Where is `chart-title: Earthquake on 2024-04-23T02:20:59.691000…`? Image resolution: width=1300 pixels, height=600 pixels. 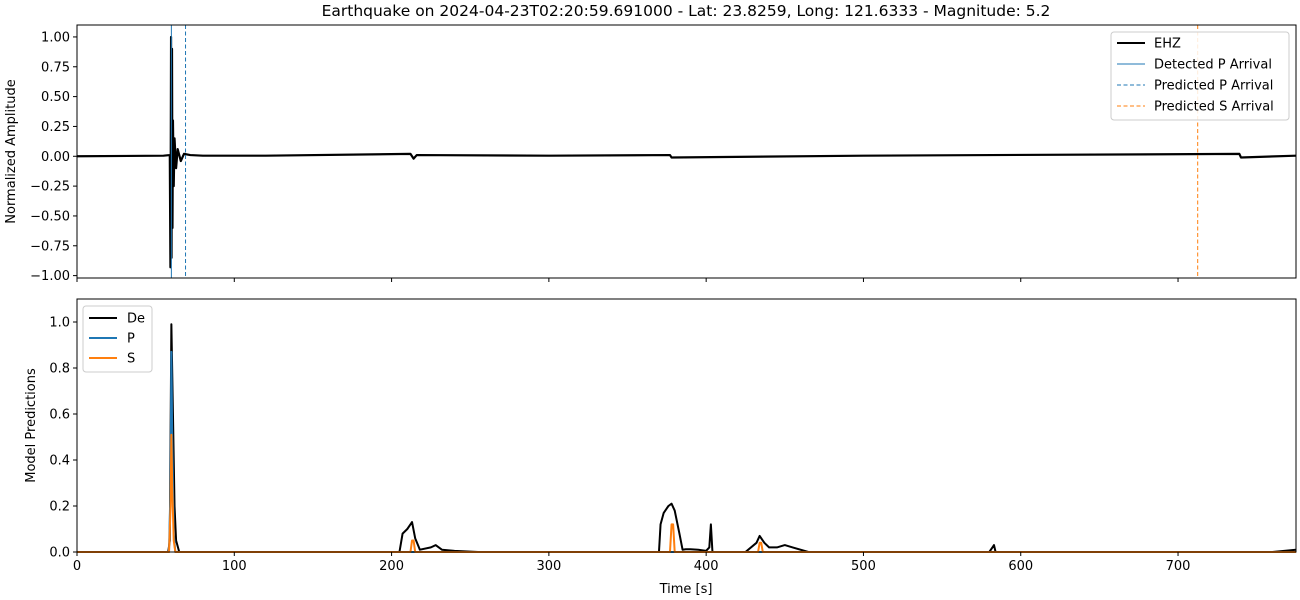
chart-title: Earthquake on 2024-04-23T02:20:59.691000… is located at coordinates (686, 11).